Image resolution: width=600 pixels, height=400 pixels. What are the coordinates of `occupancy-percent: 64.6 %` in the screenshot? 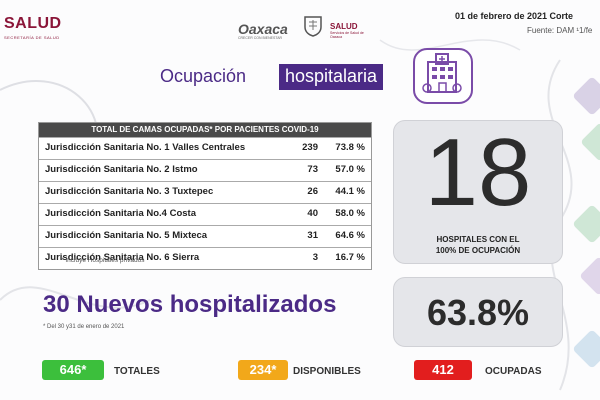 It's located at (350, 235).